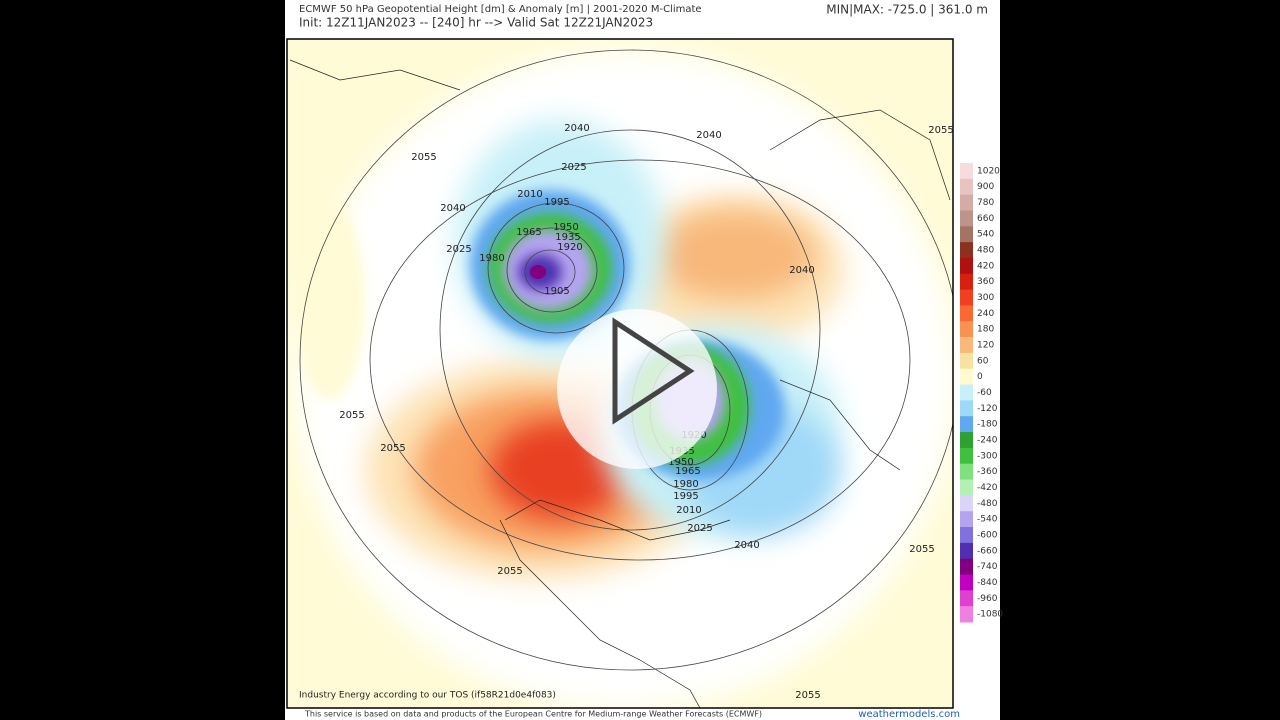 This screenshot has width=1280, height=720. I want to click on colorbar-label: 420, so click(985, 266).